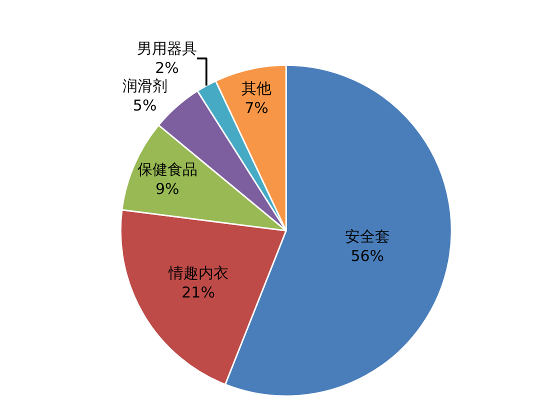 This screenshot has height=414, width=551. I want to click on slice-label: 男用器具, so click(167, 49).